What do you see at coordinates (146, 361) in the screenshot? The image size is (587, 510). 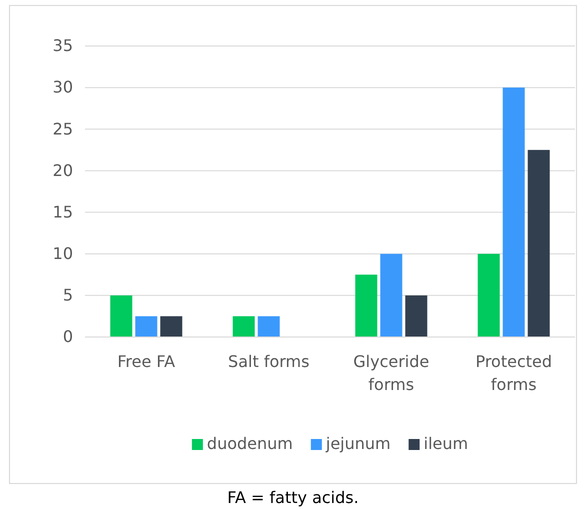 I see `x-tick-label: Free FA` at bounding box center [146, 361].